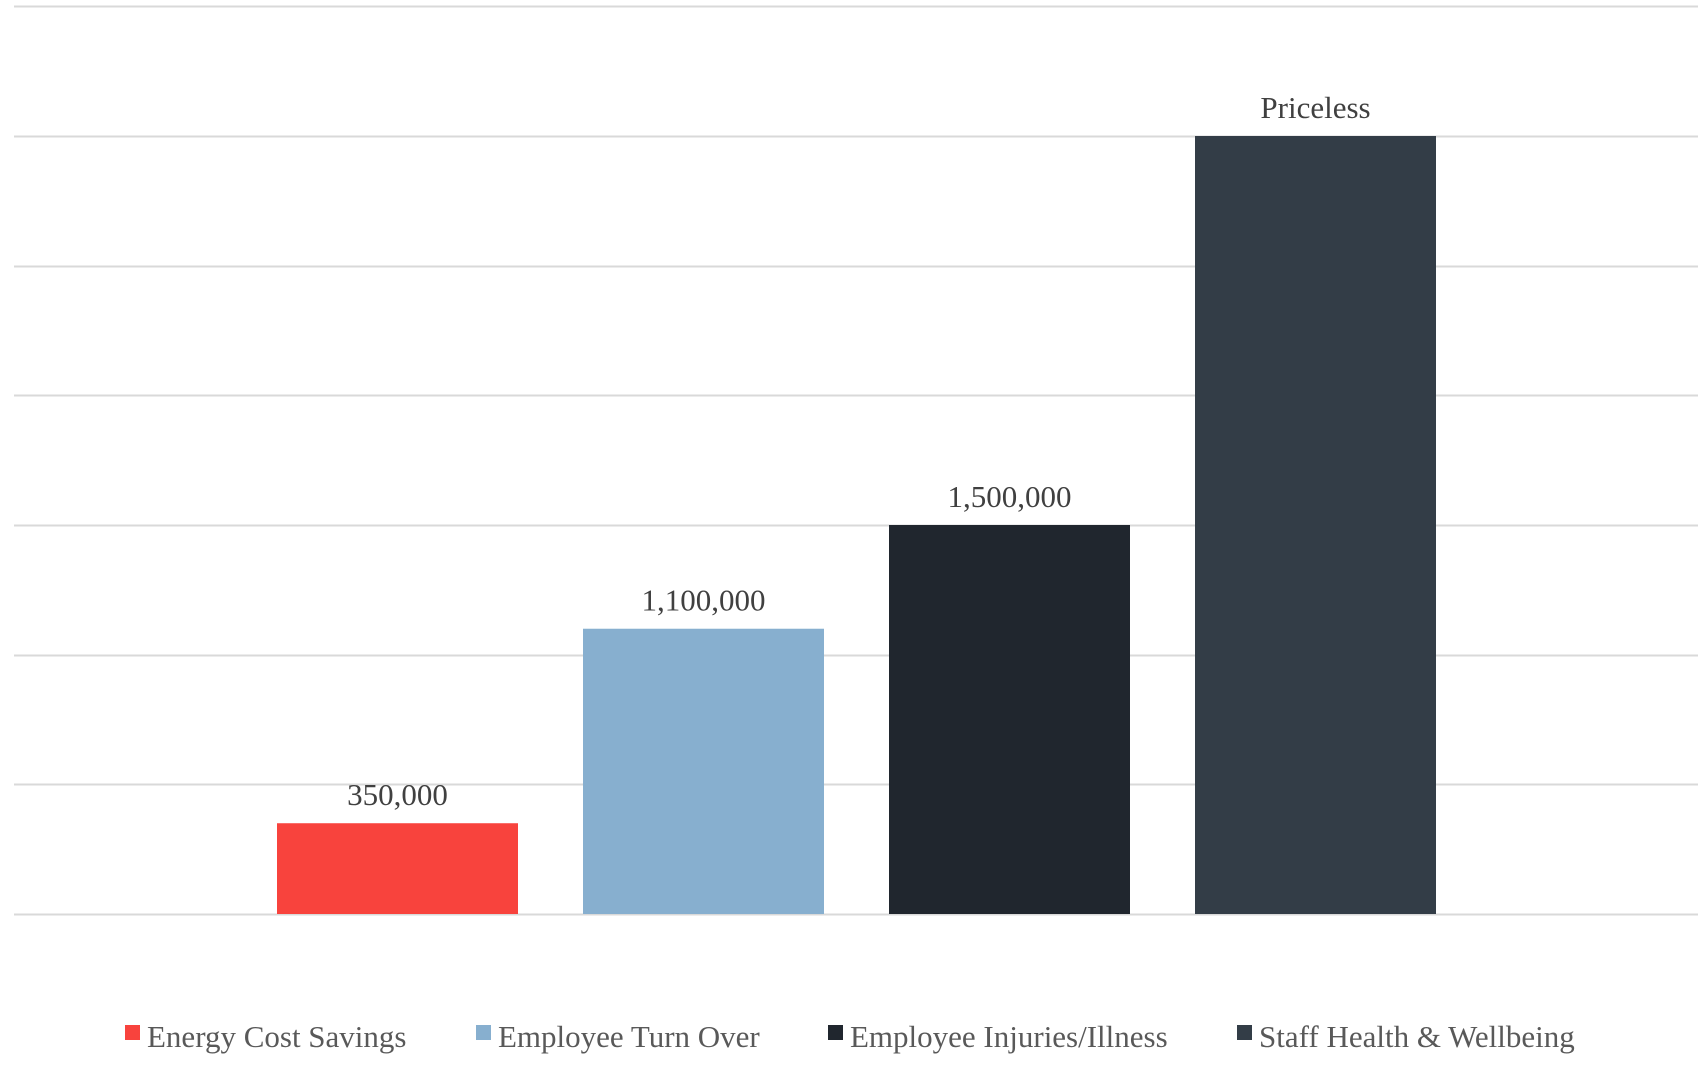  I want to click on legend-label: Energy Cost Savings, so click(277, 1036).